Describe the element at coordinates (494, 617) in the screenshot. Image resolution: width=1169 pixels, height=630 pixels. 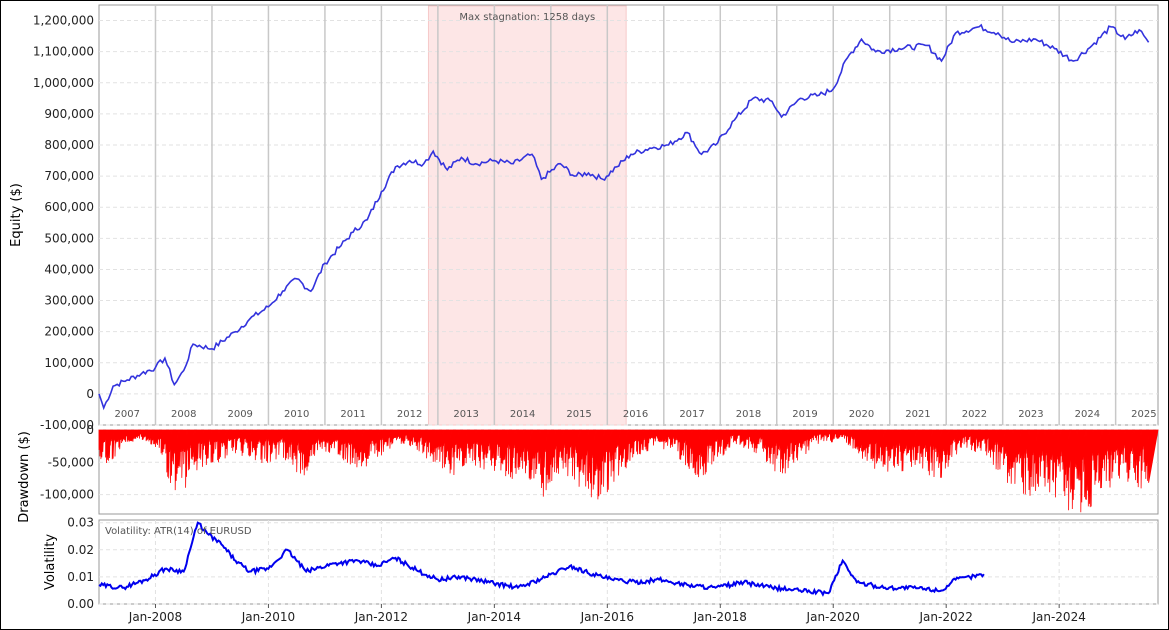
I see `x-tick-label: Jan-2014` at that location.